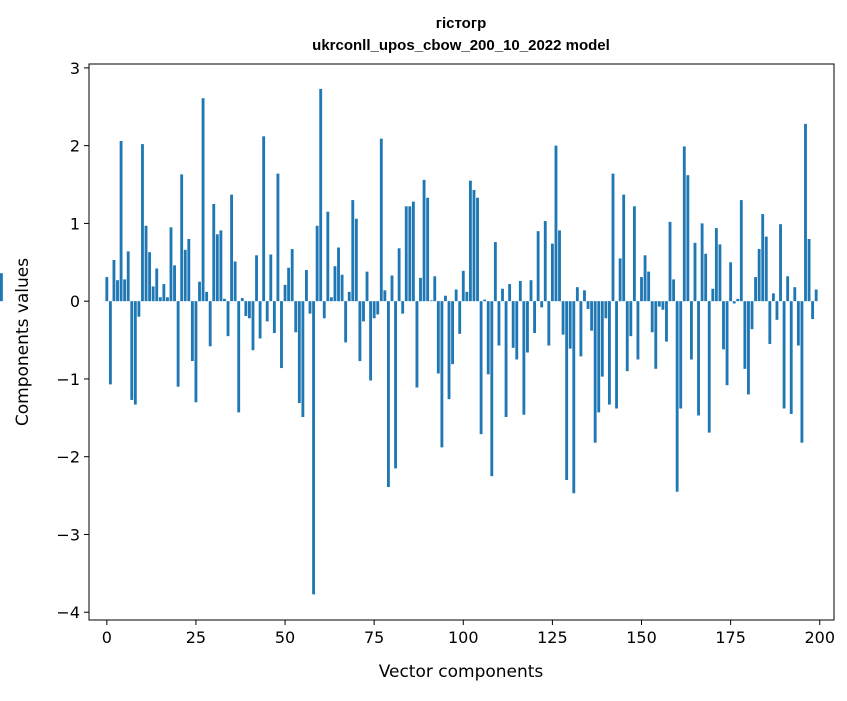 The width and height of the screenshot is (847, 701). Describe the element at coordinates (1, 287) in the screenshot. I see `bar-undefined` at that location.